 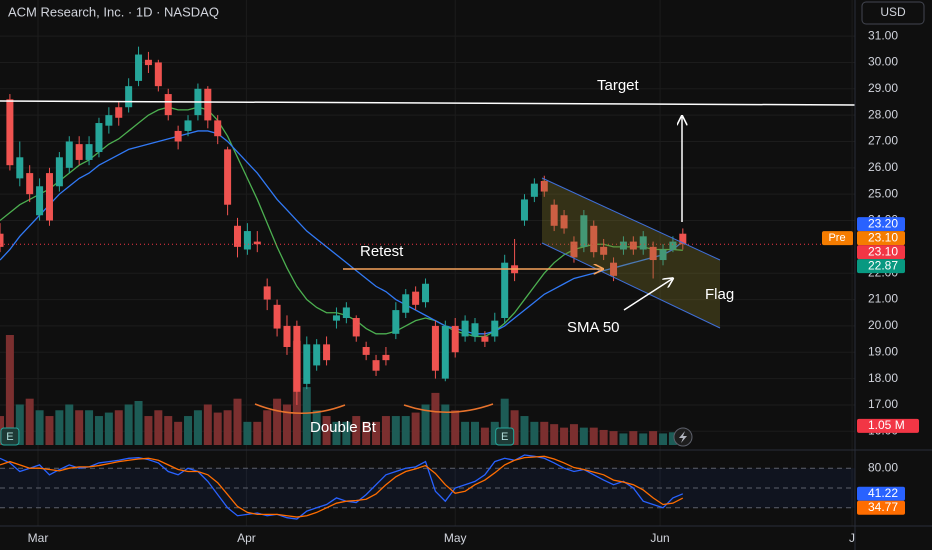 What do you see at coordinates (427, 103) in the screenshot?
I see `target-line` at bounding box center [427, 103].